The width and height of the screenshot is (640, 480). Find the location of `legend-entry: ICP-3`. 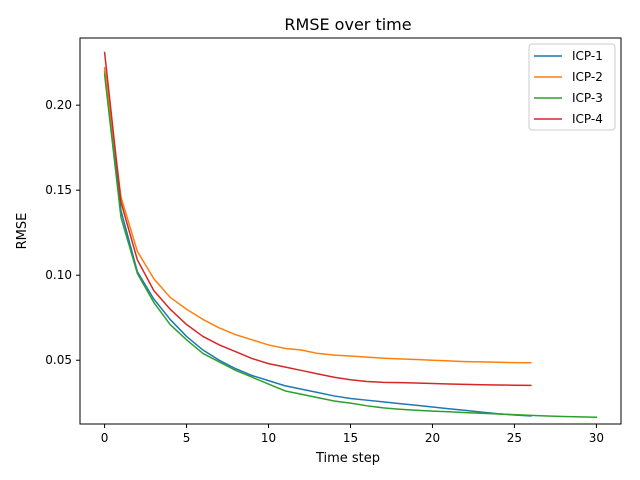

legend-entry: ICP-3 is located at coordinates (587, 98).